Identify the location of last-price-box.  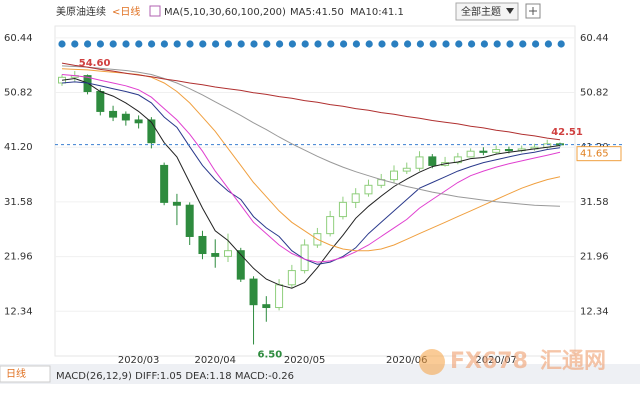
(599, 154).